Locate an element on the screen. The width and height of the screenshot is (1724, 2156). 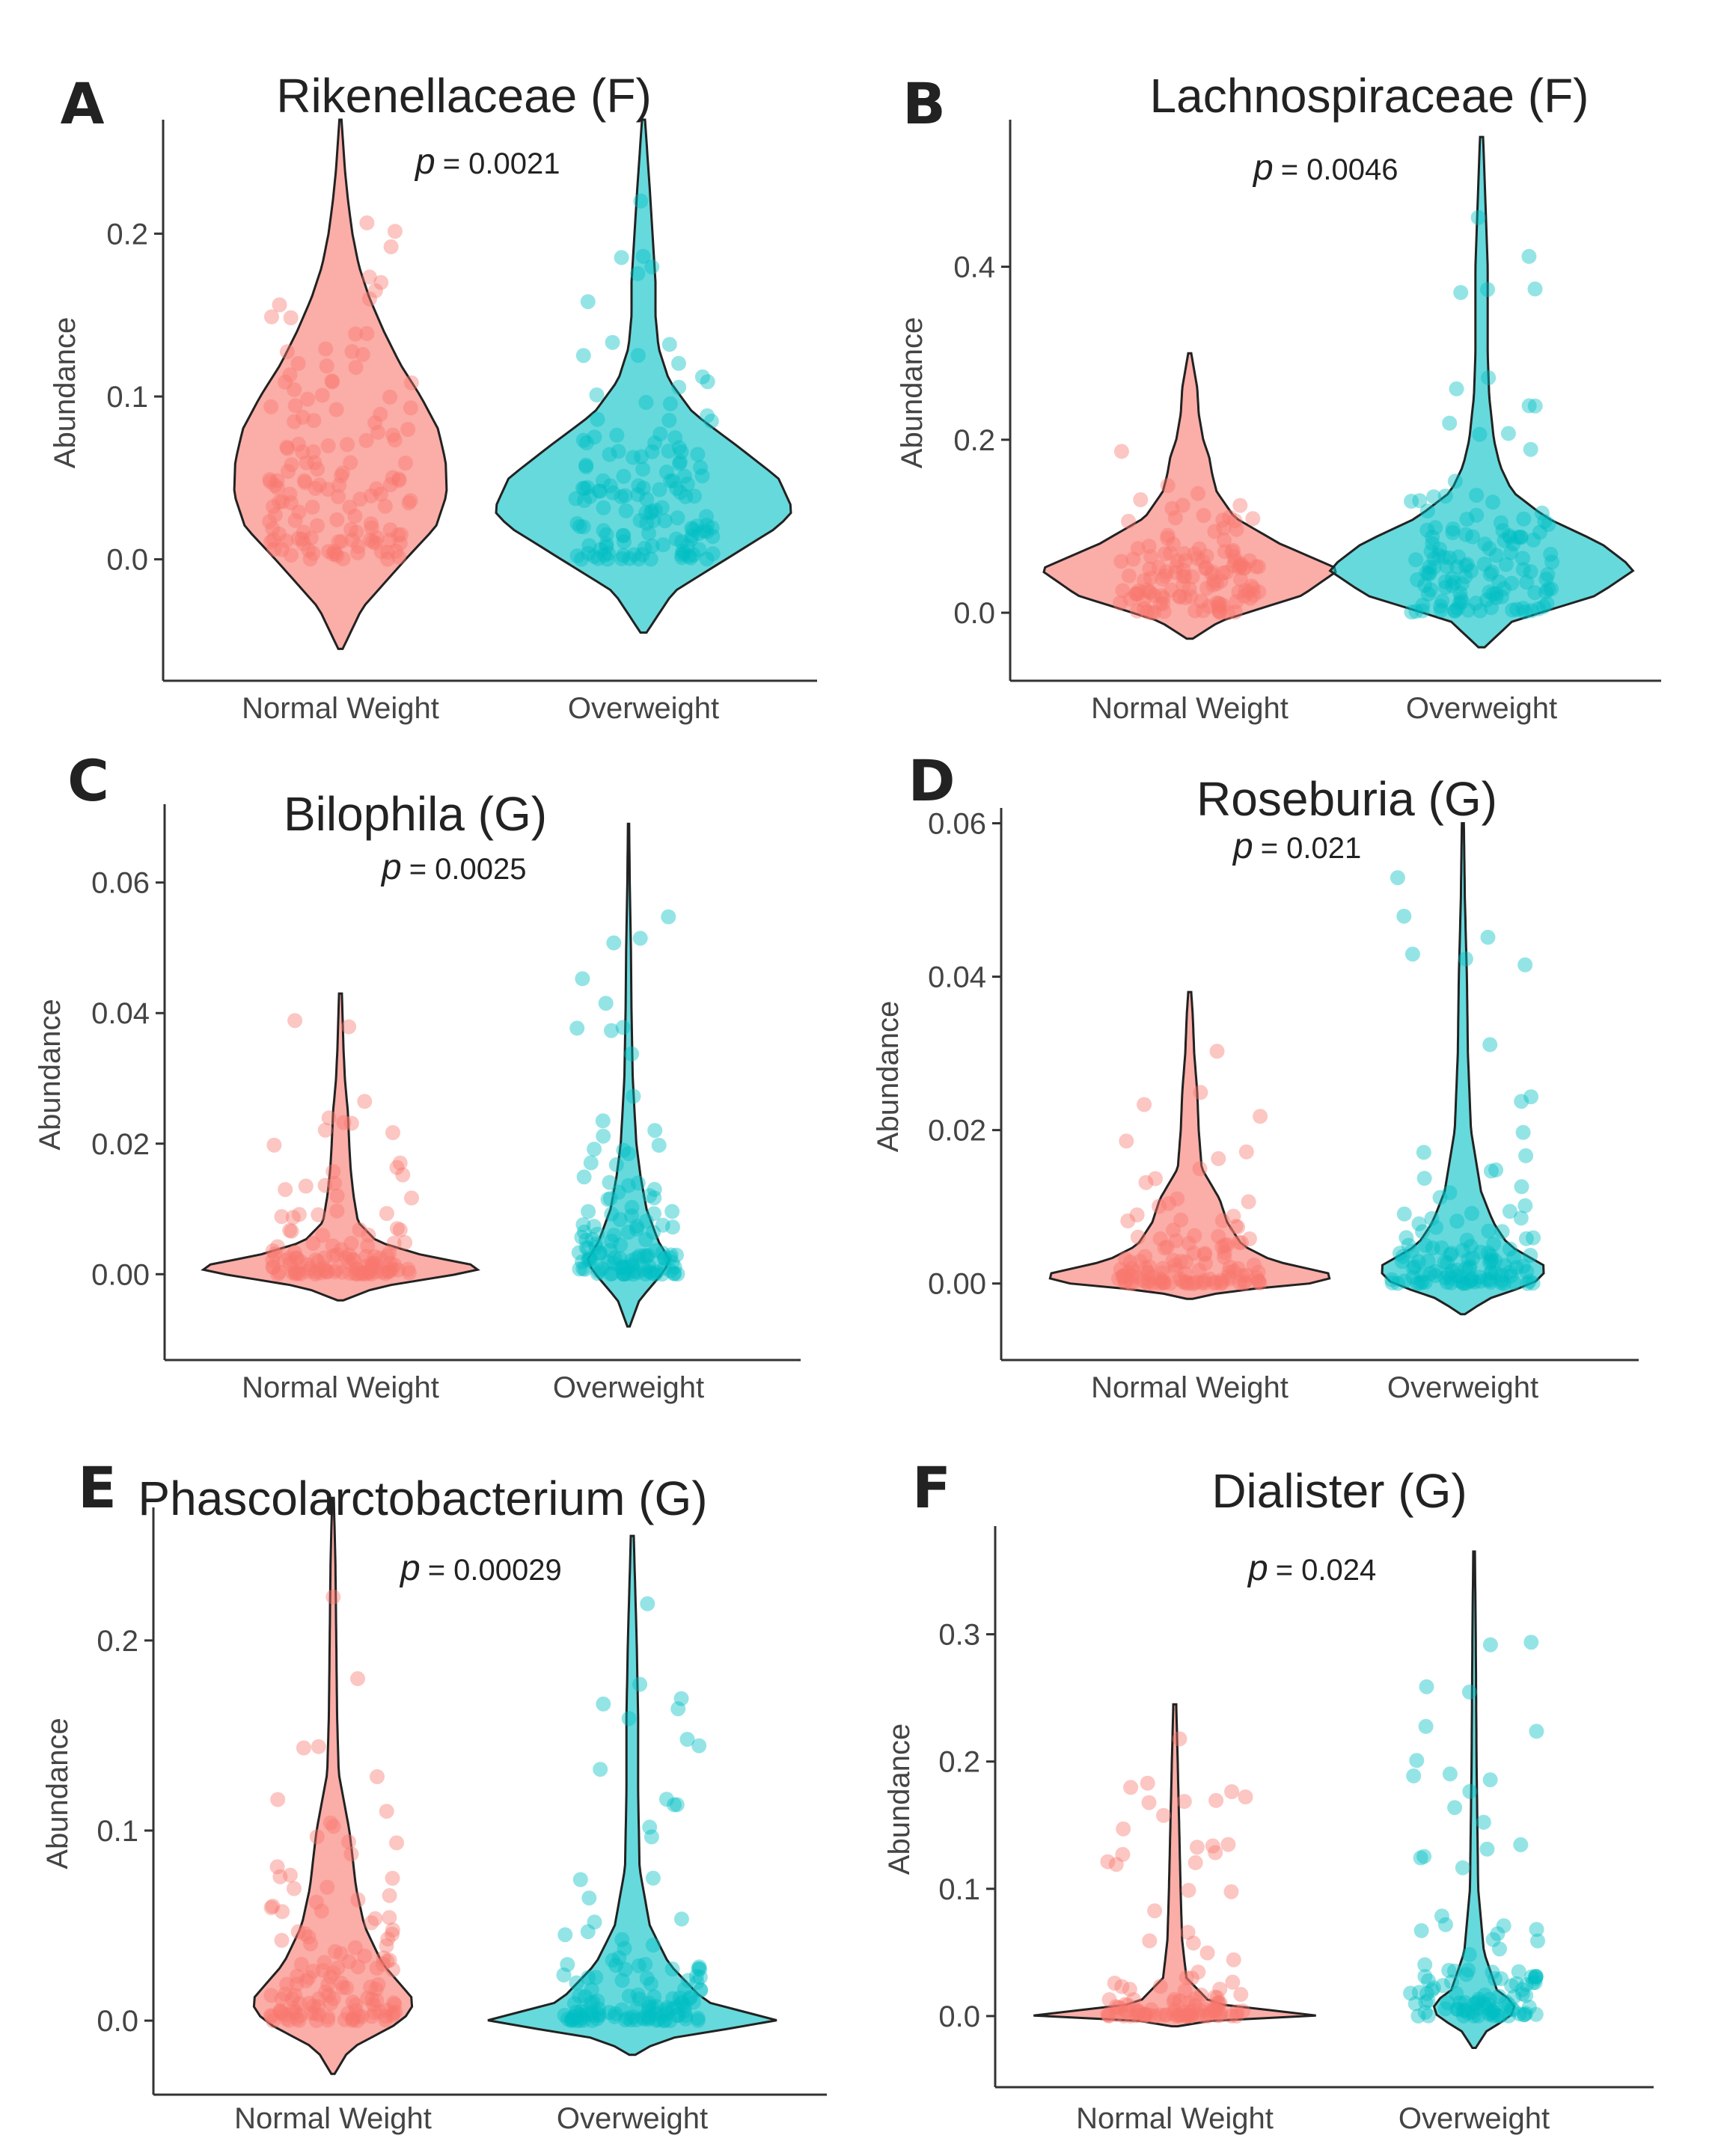
y-axis-title: Abundance is located at coordinates (899, 1799).